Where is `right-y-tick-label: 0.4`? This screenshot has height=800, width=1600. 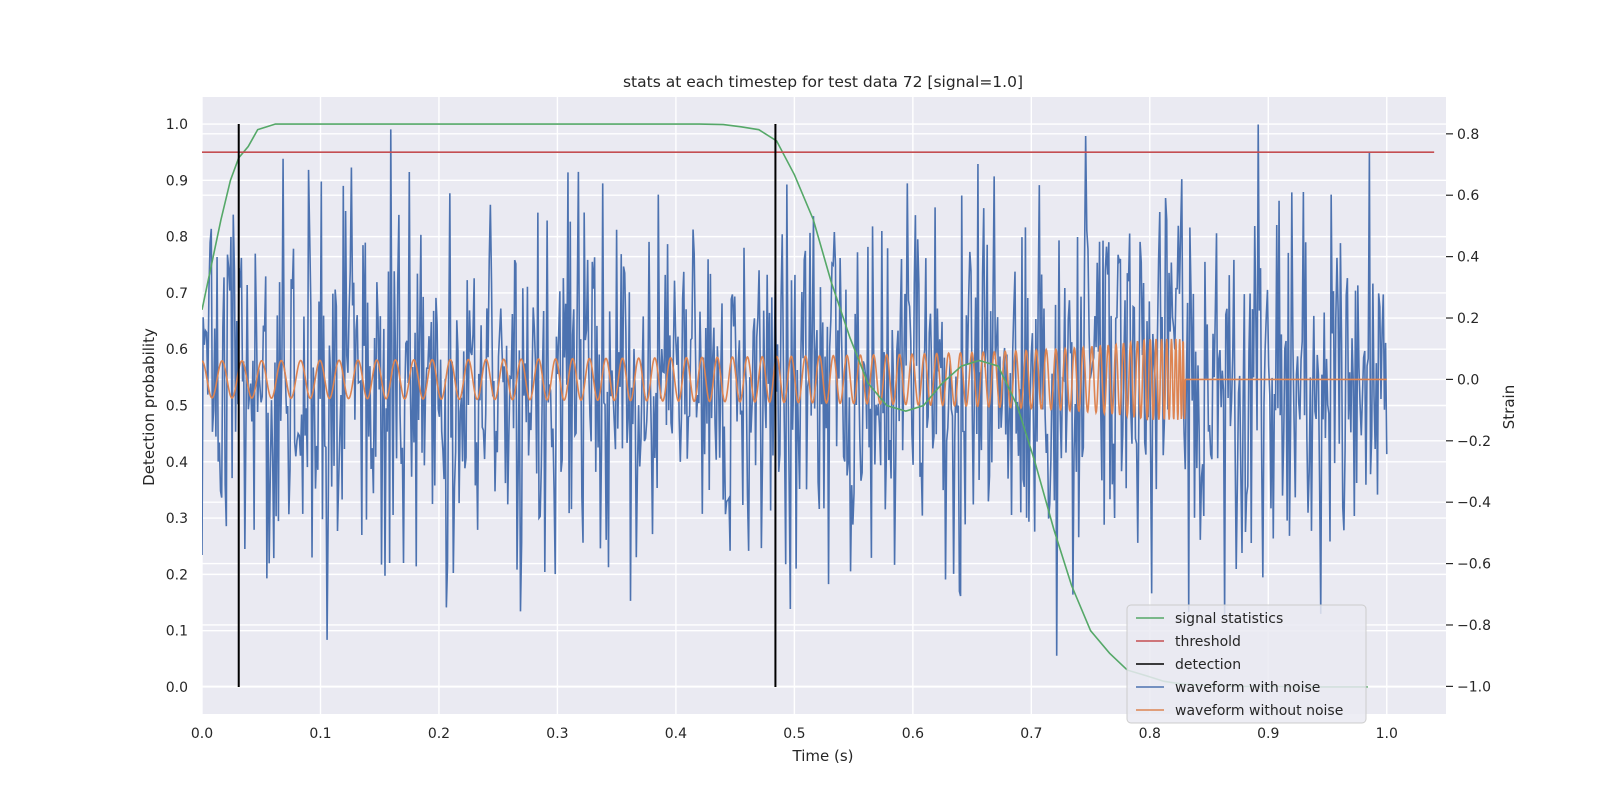 right-y-tick-label: 0.4 is located at coordinates (1468, 258).